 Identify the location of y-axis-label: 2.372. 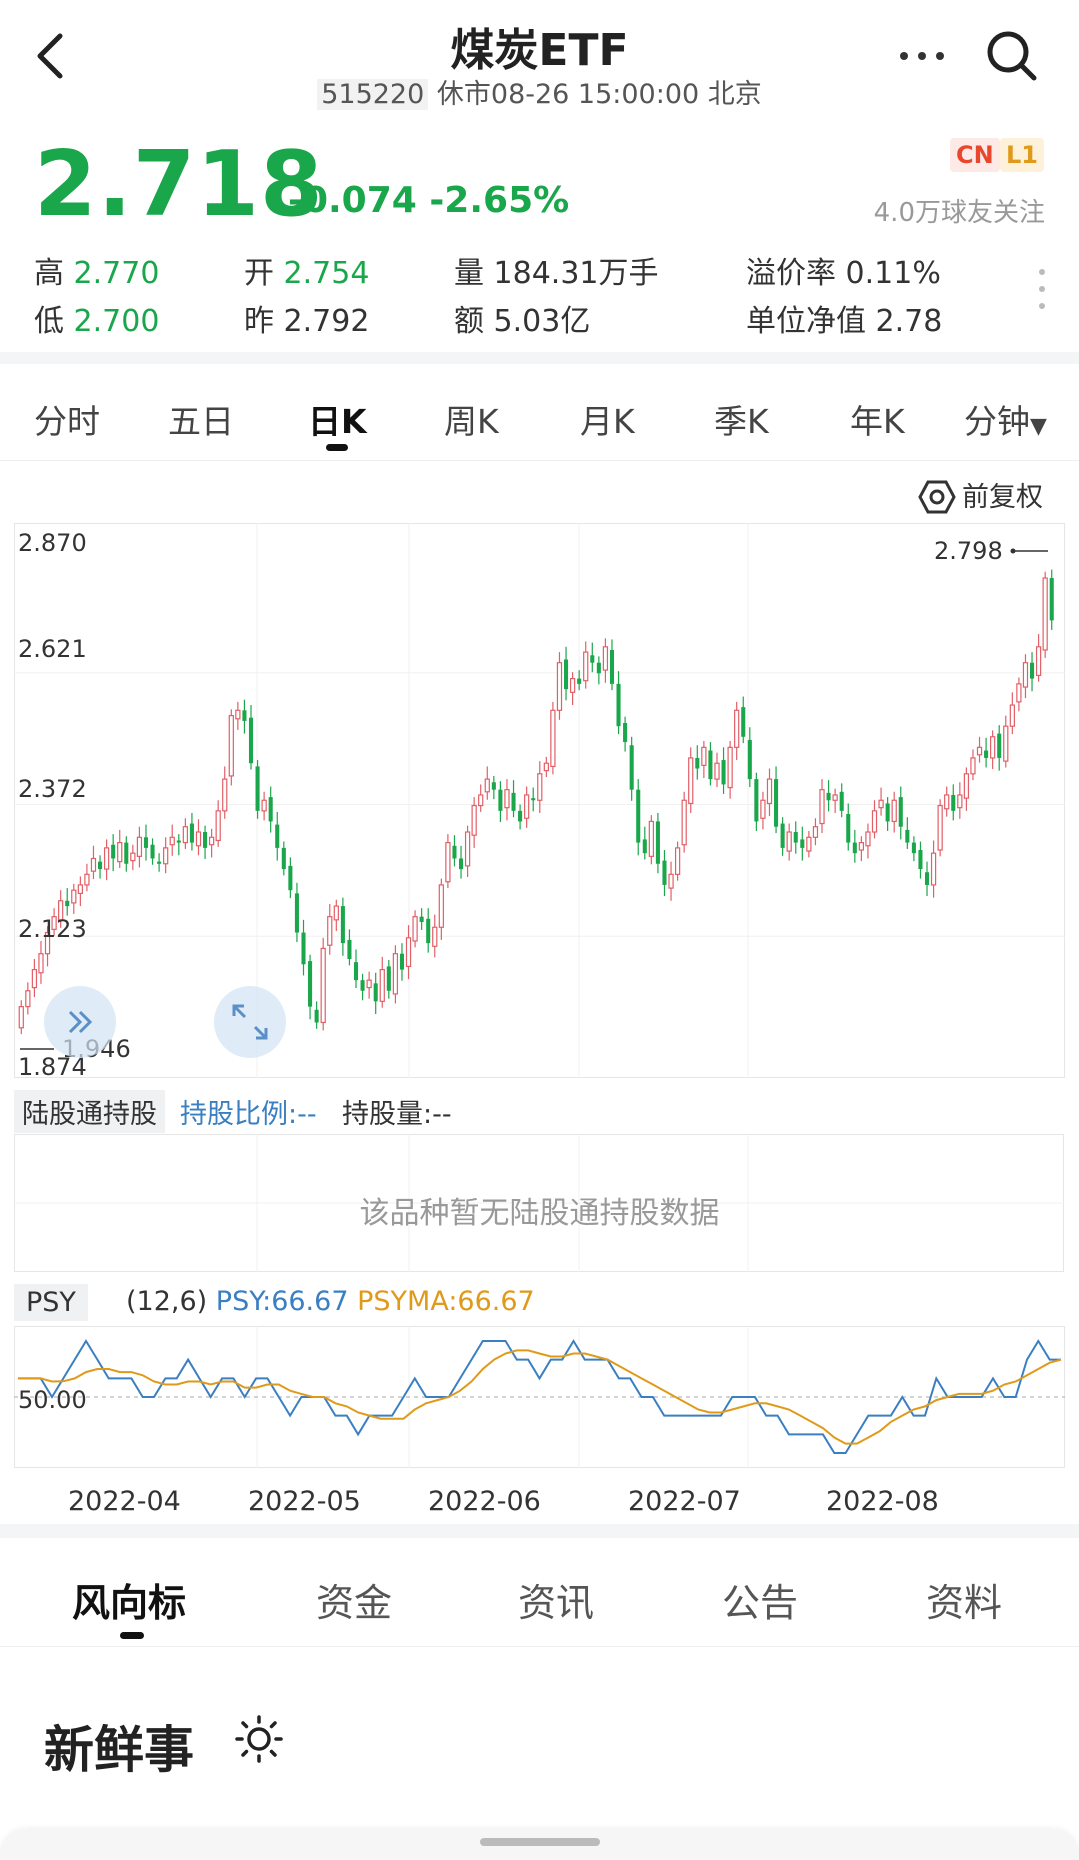
(52, 789).